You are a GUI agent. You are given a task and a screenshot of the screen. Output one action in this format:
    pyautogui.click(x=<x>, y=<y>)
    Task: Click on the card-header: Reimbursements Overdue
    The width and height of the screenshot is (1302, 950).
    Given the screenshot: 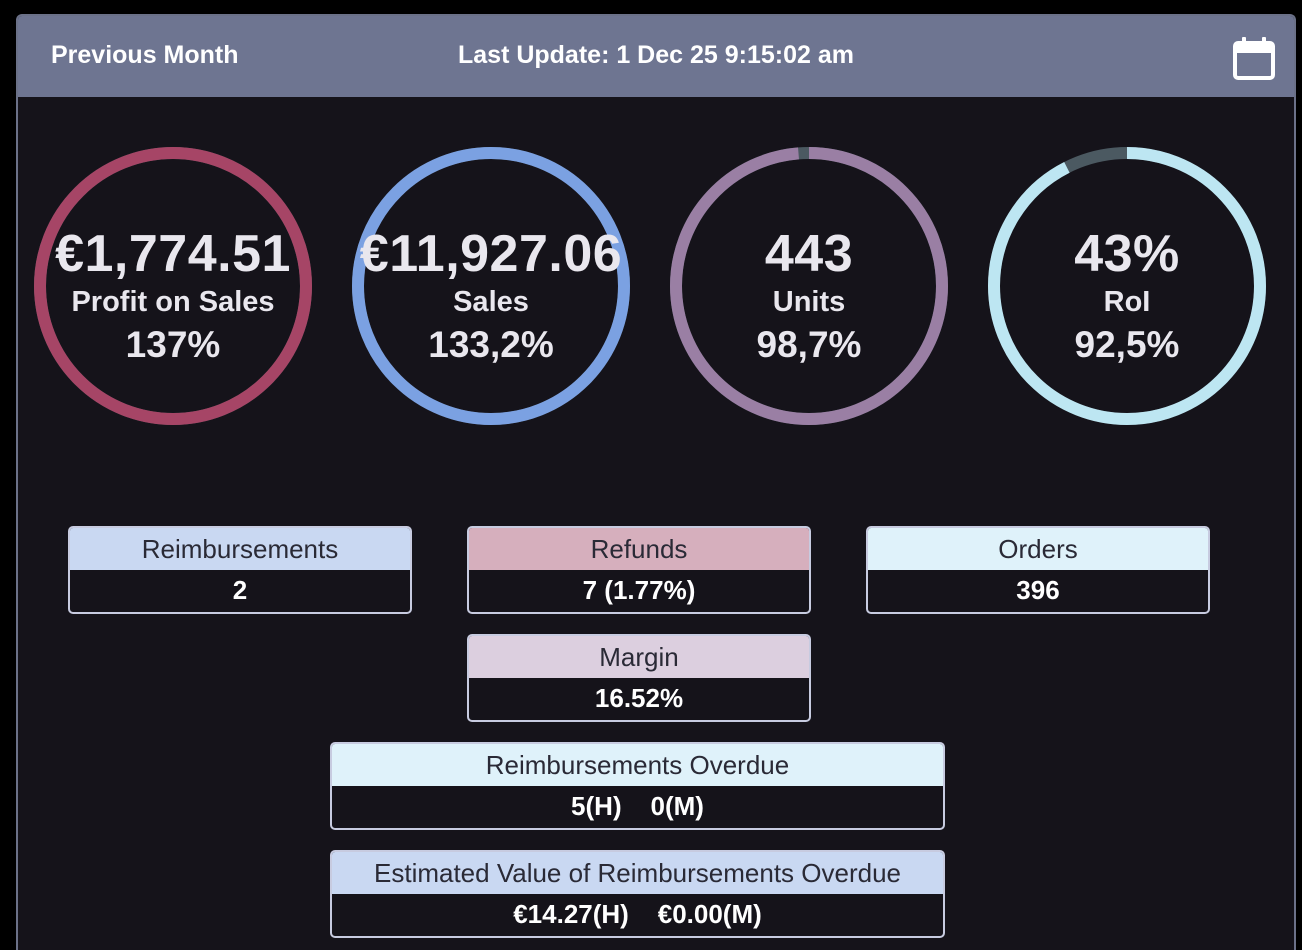 What is the action you would take?
    pyautogui.click(x=637, y=765)
    